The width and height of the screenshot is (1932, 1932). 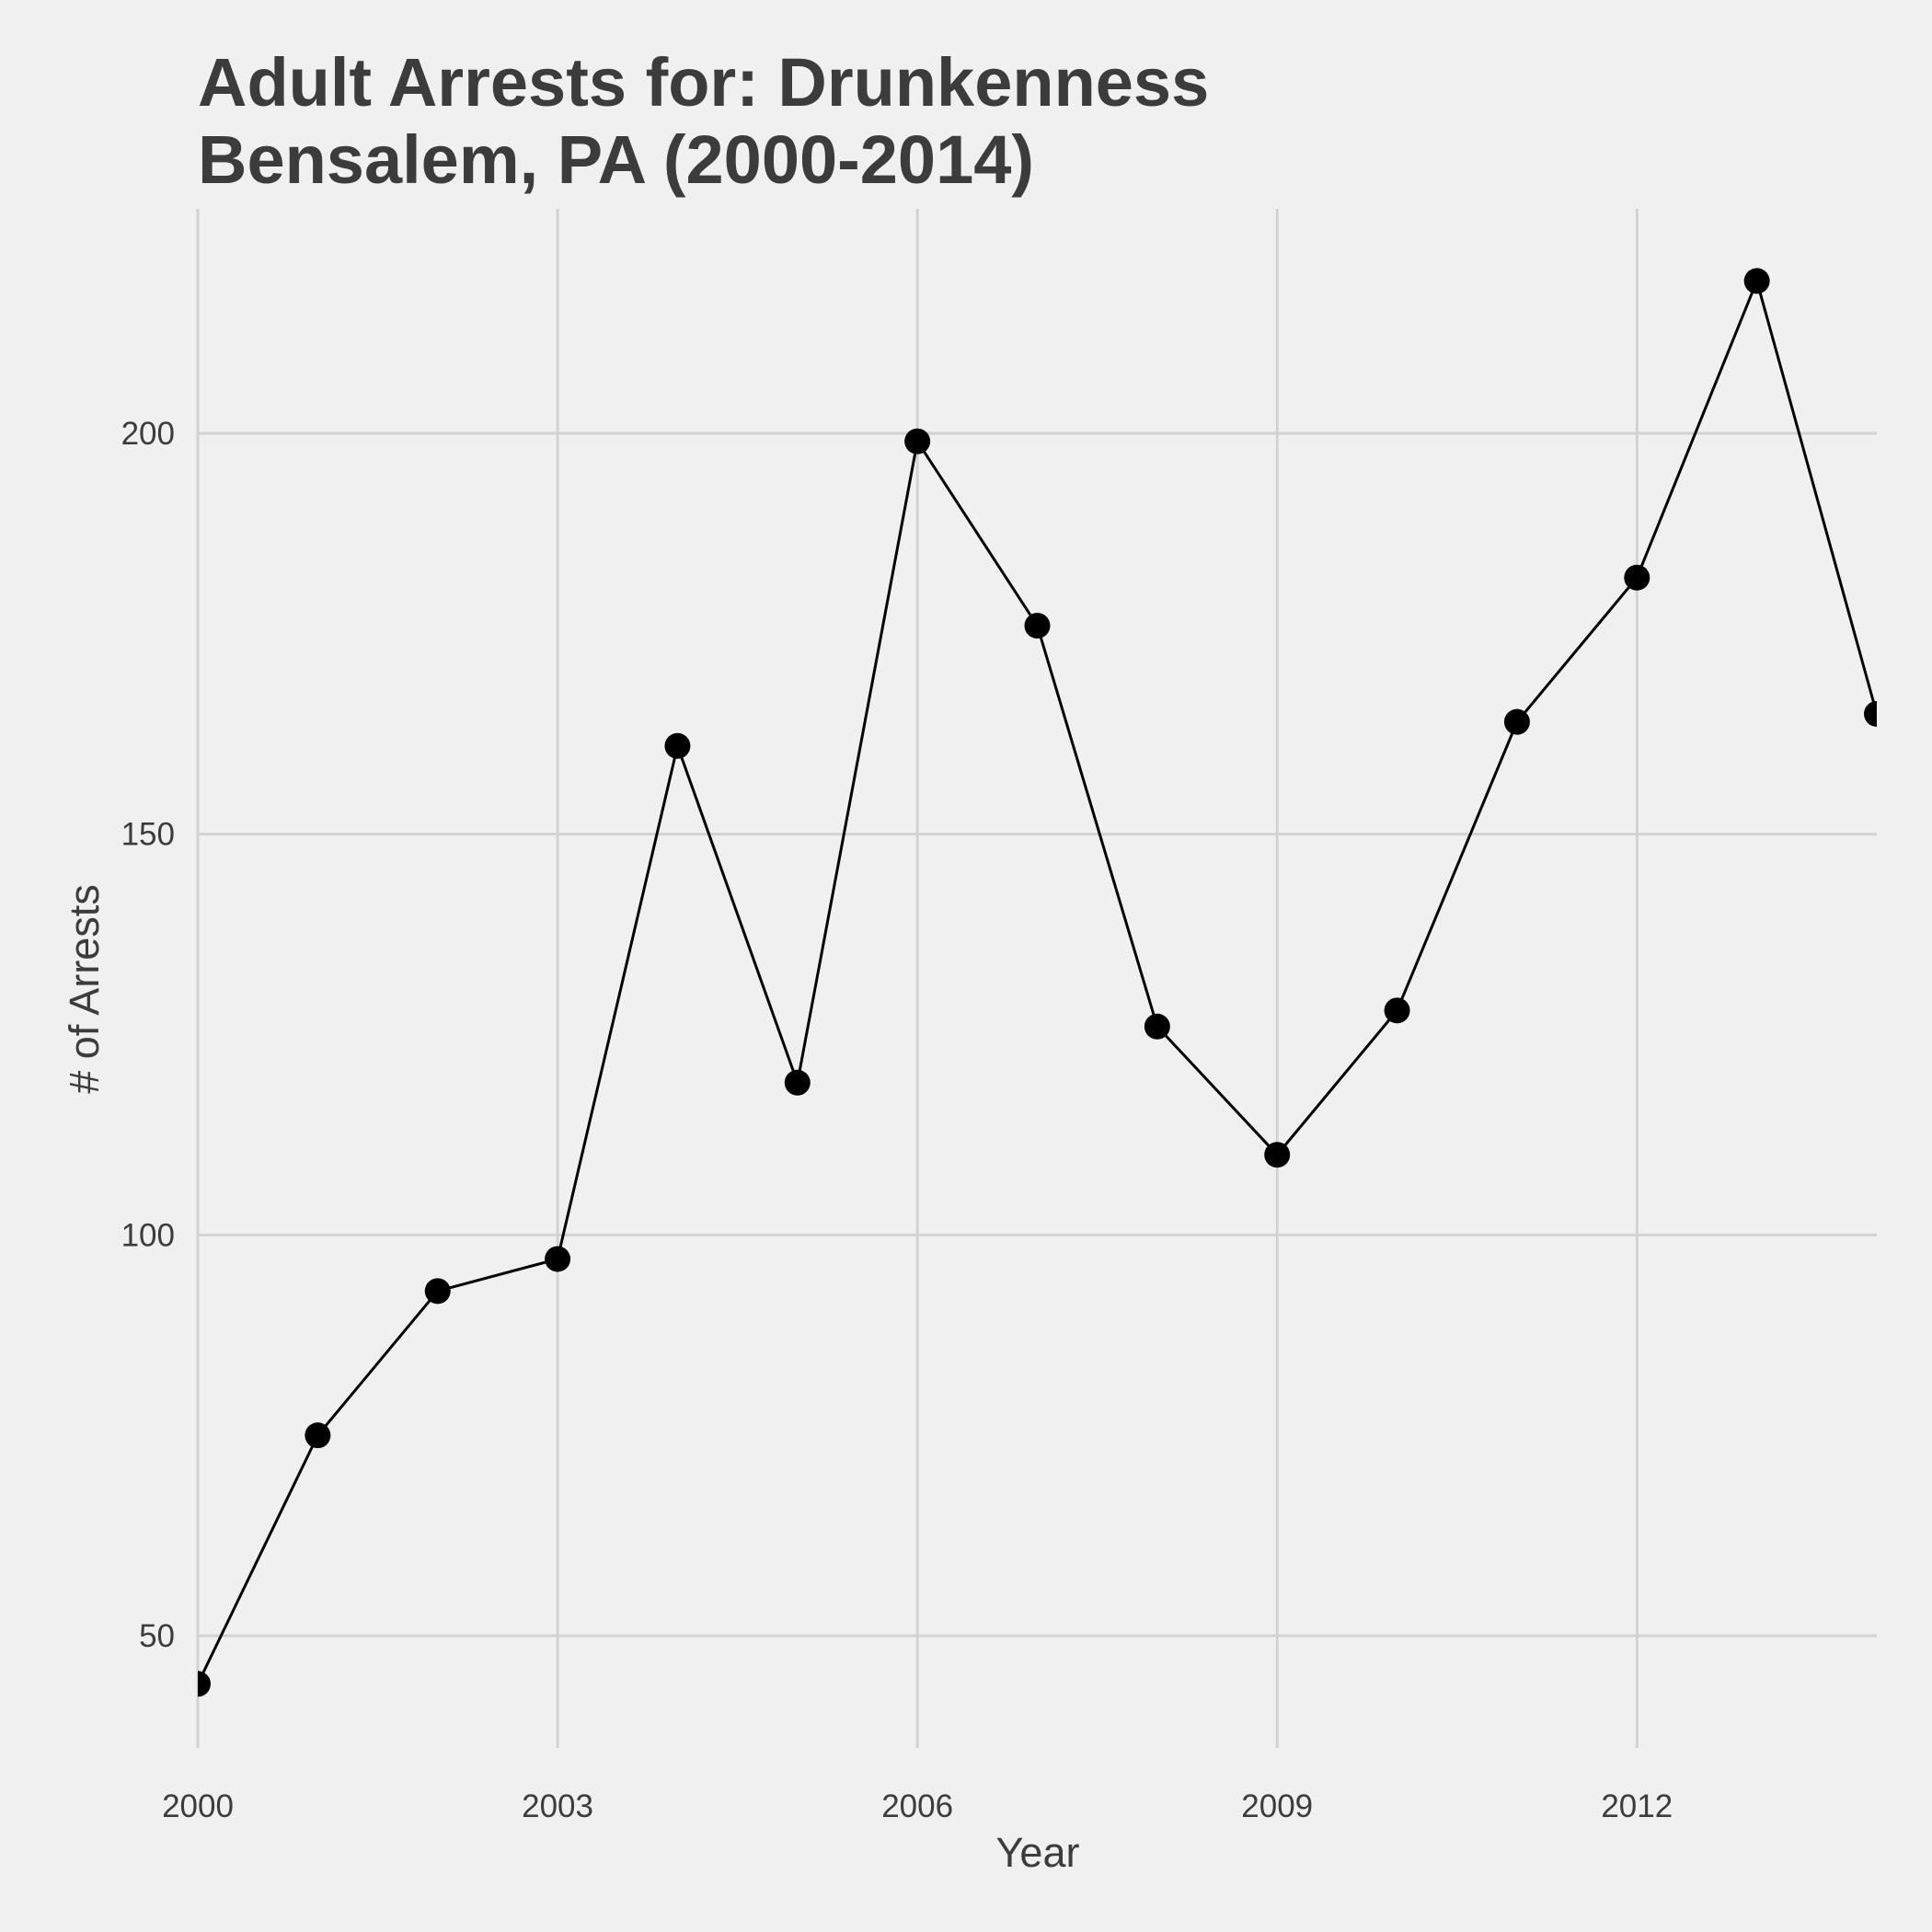 What do you see at coordinates (148, 1235) in the screenshot?
I see `y-tick-label: 100` at bounding box center [148, 1235].